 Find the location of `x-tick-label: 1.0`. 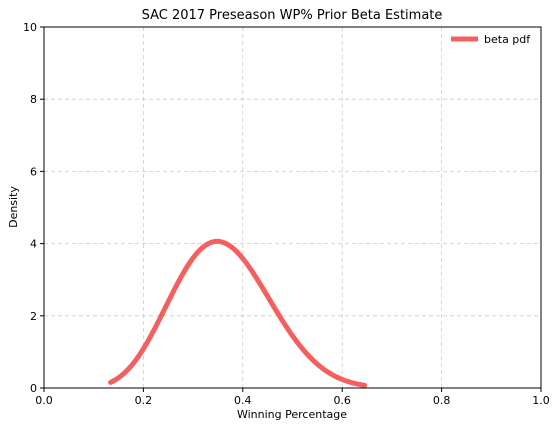

x-tick-label: 1.0 is located at coordinates (541, 400).